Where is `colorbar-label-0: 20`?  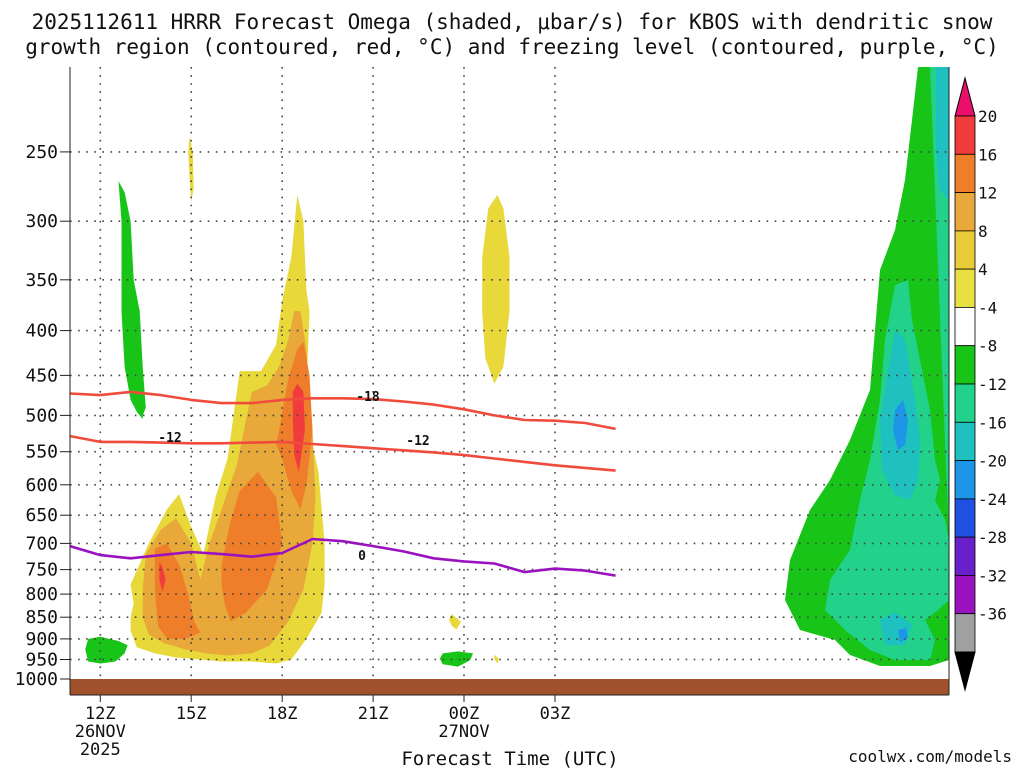 colorbar-label-0: 20 is located at coordinates (987, 116).